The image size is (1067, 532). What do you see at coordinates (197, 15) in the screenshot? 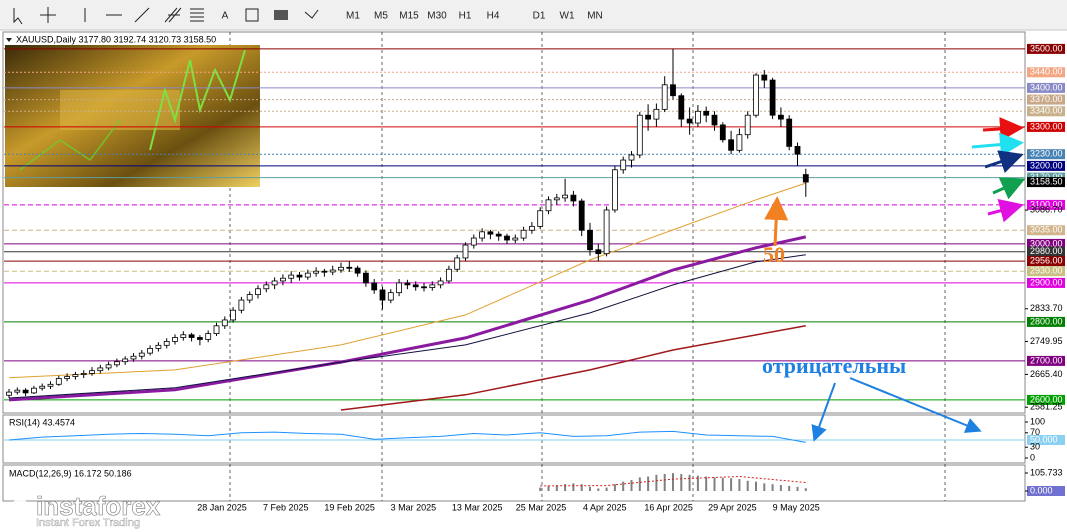
I see `fibo-tool` at bounding box center [197, 15].